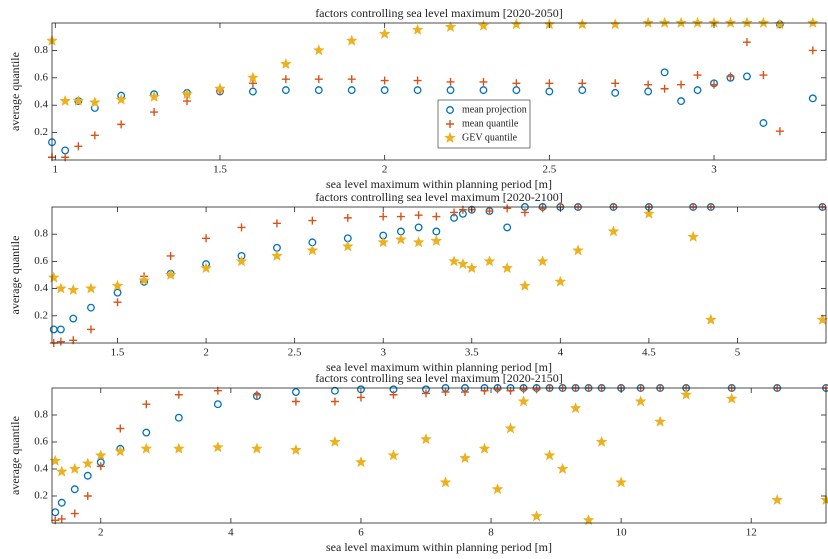  Describe the element at coordinates (361, 533) in the screenshot. I see `x-tick-label: 6` at that location.